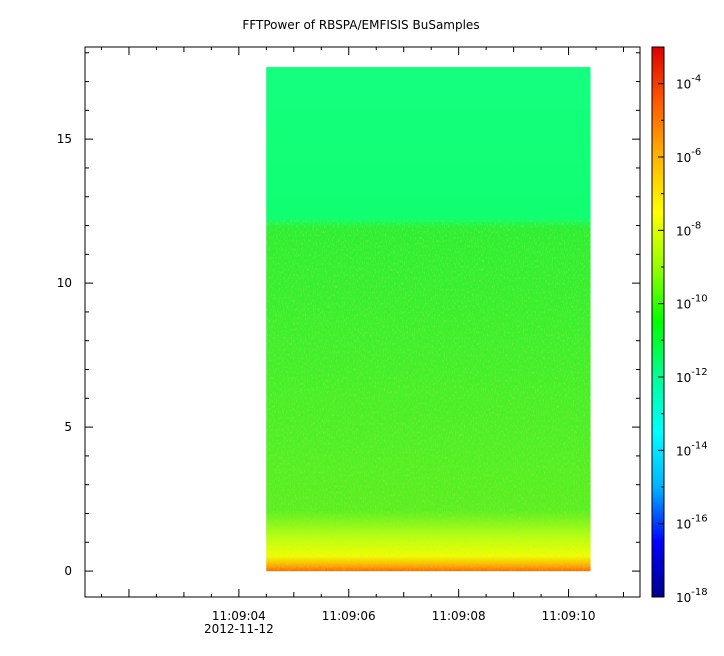 The width and height of the screenshot is (724, 656). What do you see at coordinates (239, 629) in the screenshot?
I see `x-tick-date-label: 2012-11-12` at bounding box center [239, 629].